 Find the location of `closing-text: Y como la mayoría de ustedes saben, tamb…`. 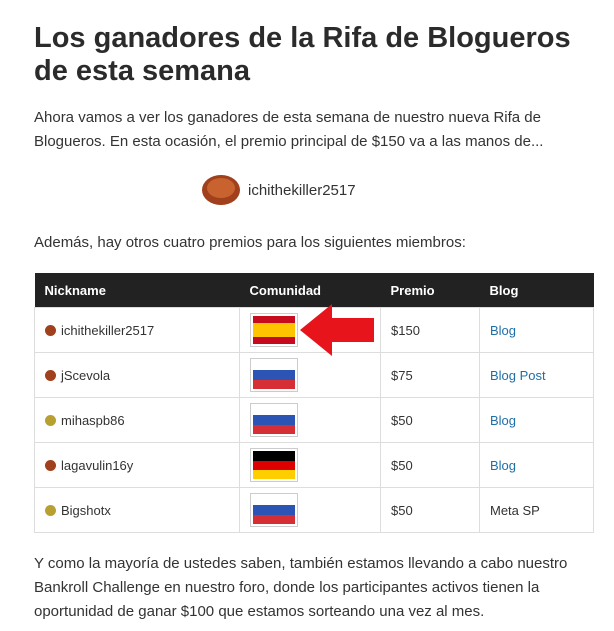

closing-text: Y como la mayoría de ustedes saben, tamb… is located at coordinates (301, 587).